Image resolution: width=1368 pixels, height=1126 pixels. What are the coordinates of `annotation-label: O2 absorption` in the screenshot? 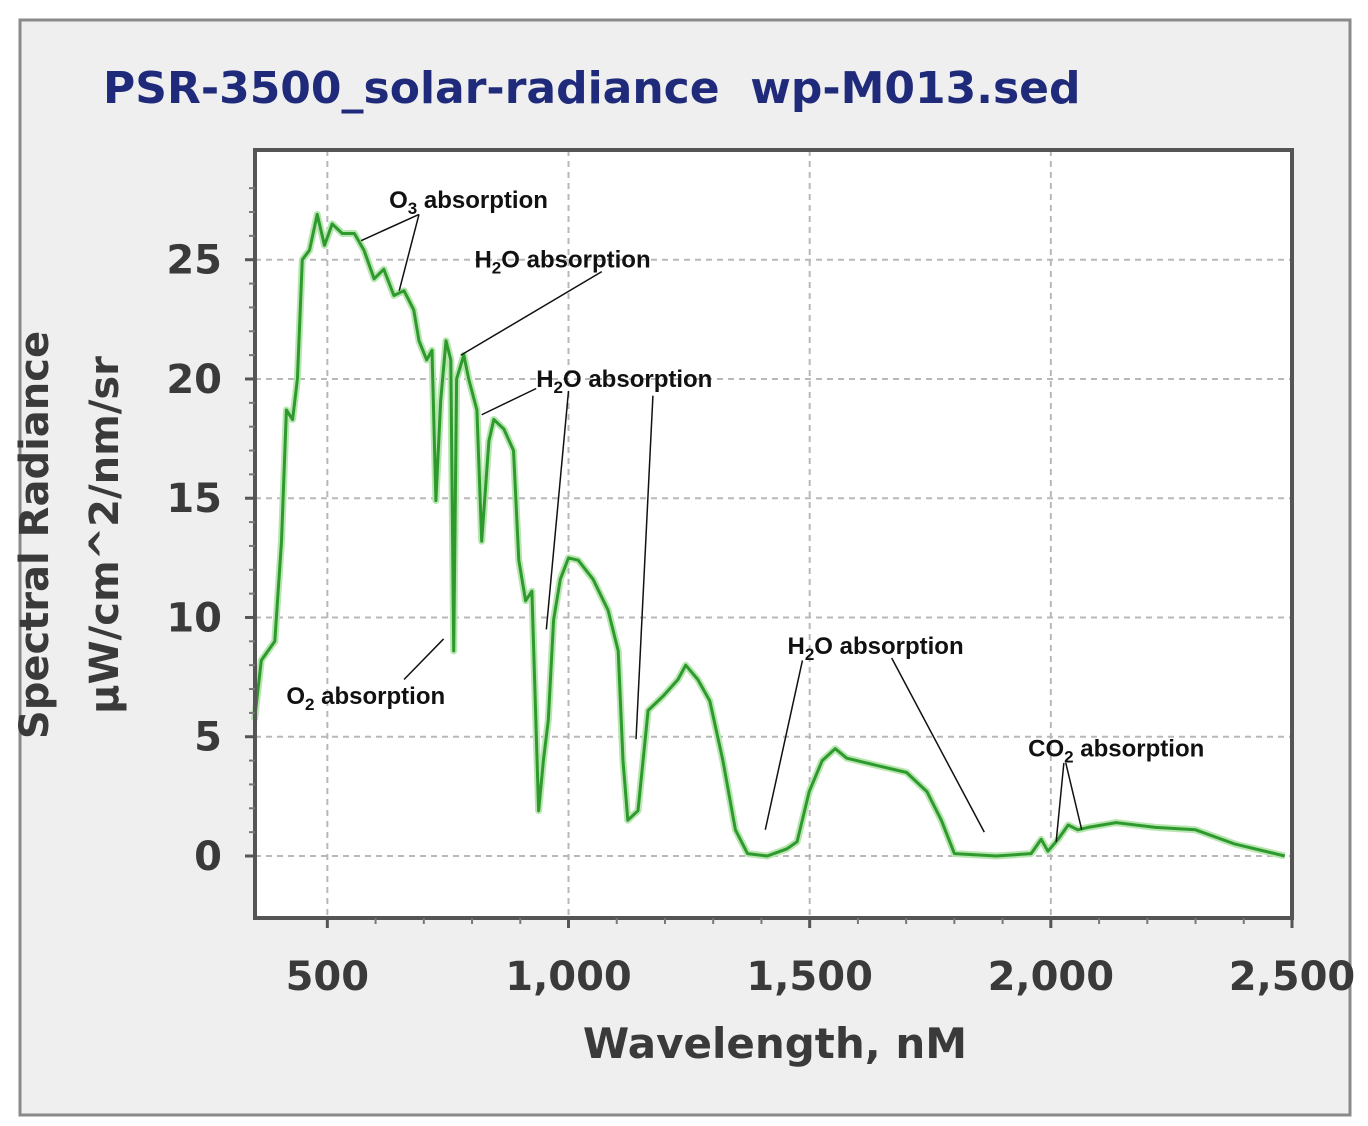 It's located at (365, 698).